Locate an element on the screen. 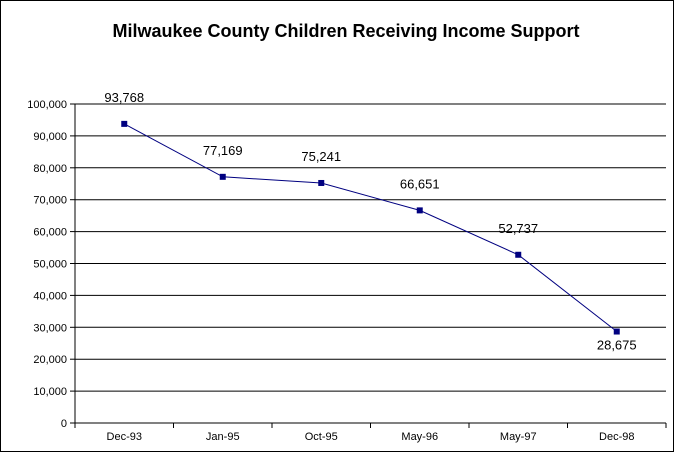  x-tick-label: Dec-93 is located at coordinates (124, 437).